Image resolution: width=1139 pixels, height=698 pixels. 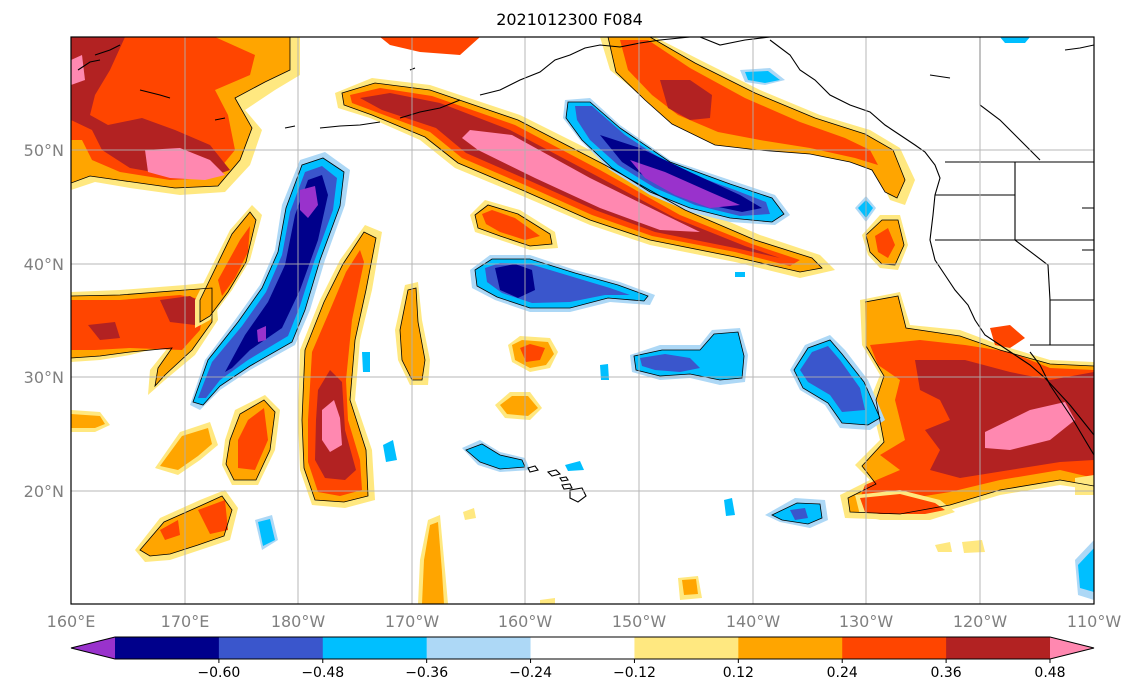 What do you see at coordinates (44, 264) in the screenshot?
I see `y-tick-label: 40°N` at bounding box center [44, 264].